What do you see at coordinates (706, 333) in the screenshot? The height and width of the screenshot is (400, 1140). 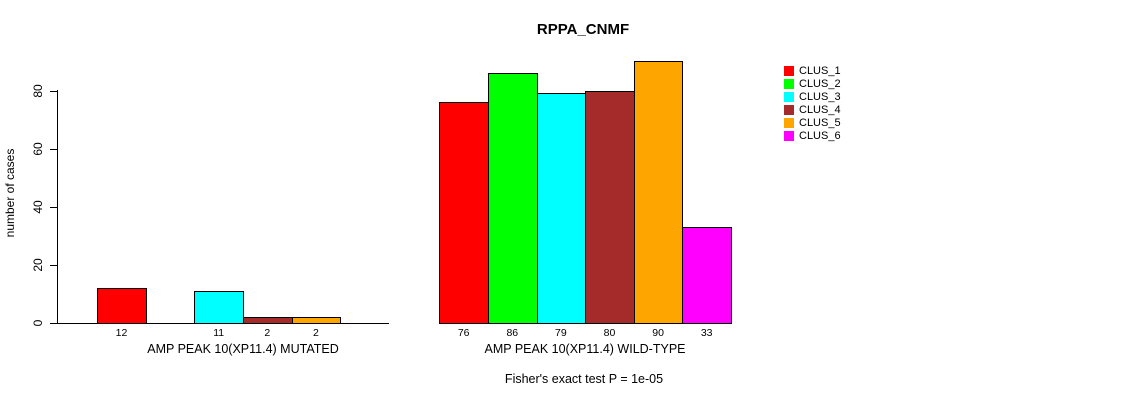 I see `bar-value-label: 33` at bounding box center [706, 333].